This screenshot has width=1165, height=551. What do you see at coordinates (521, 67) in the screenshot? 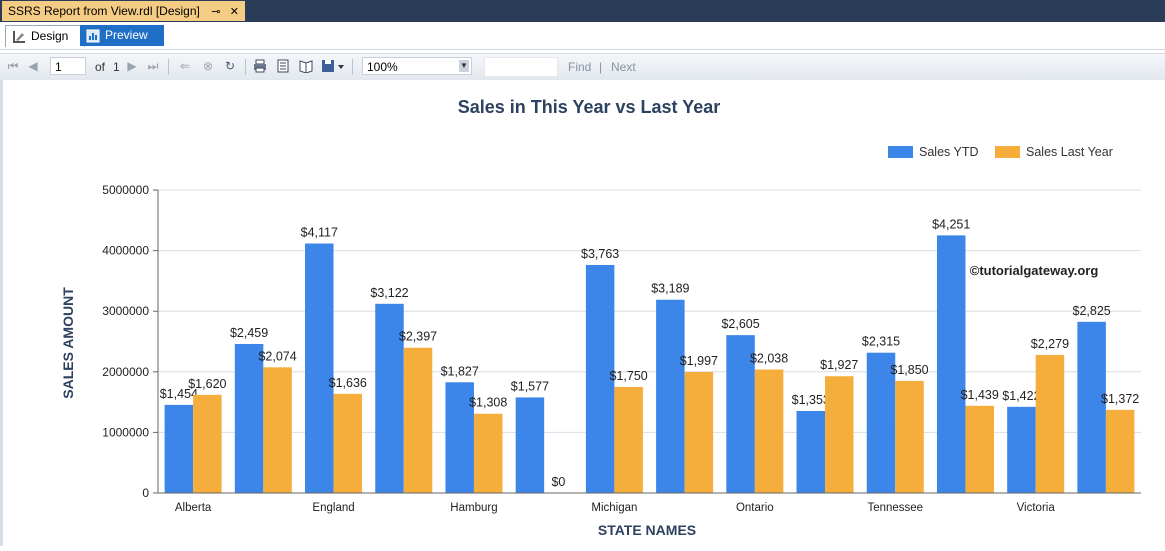
I see `find-input` at bounding box center [521, 67].